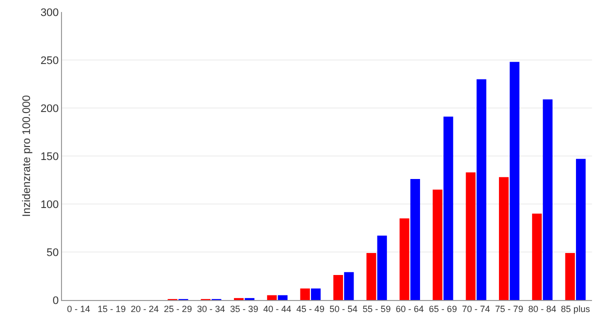 The image size is (600, 330). What do you see at coordinates (49, 108) in the screenshot?
I see `y-tick-label: 200` at bounding box center [49, 108].